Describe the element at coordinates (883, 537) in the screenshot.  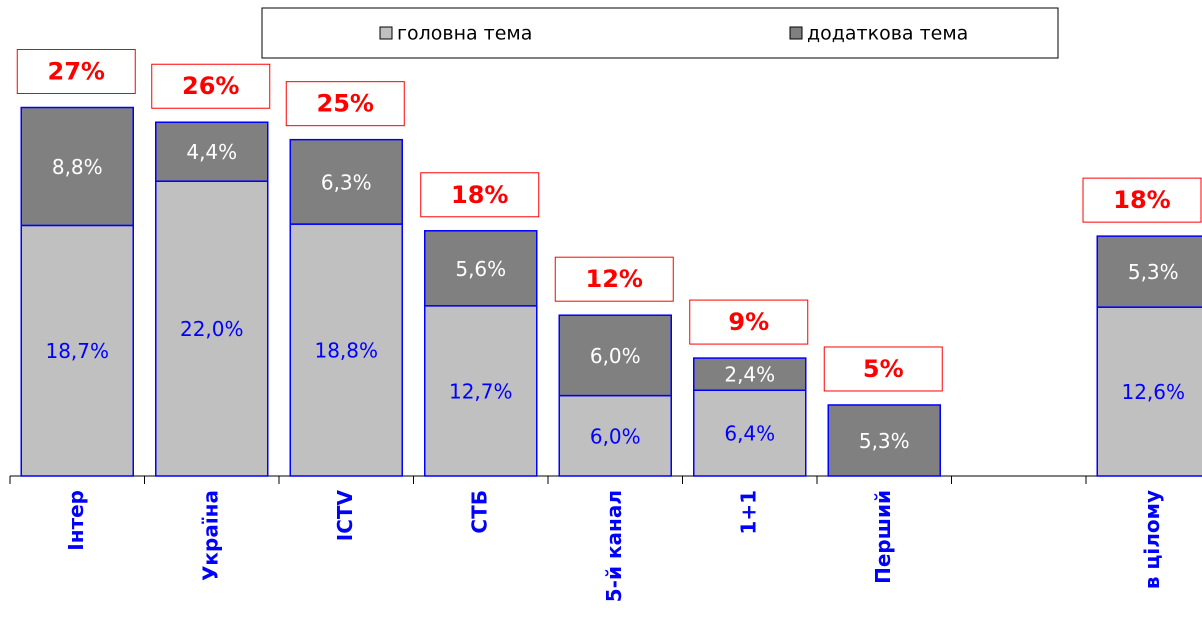
I see `x-tick-label: Перший` at that location.